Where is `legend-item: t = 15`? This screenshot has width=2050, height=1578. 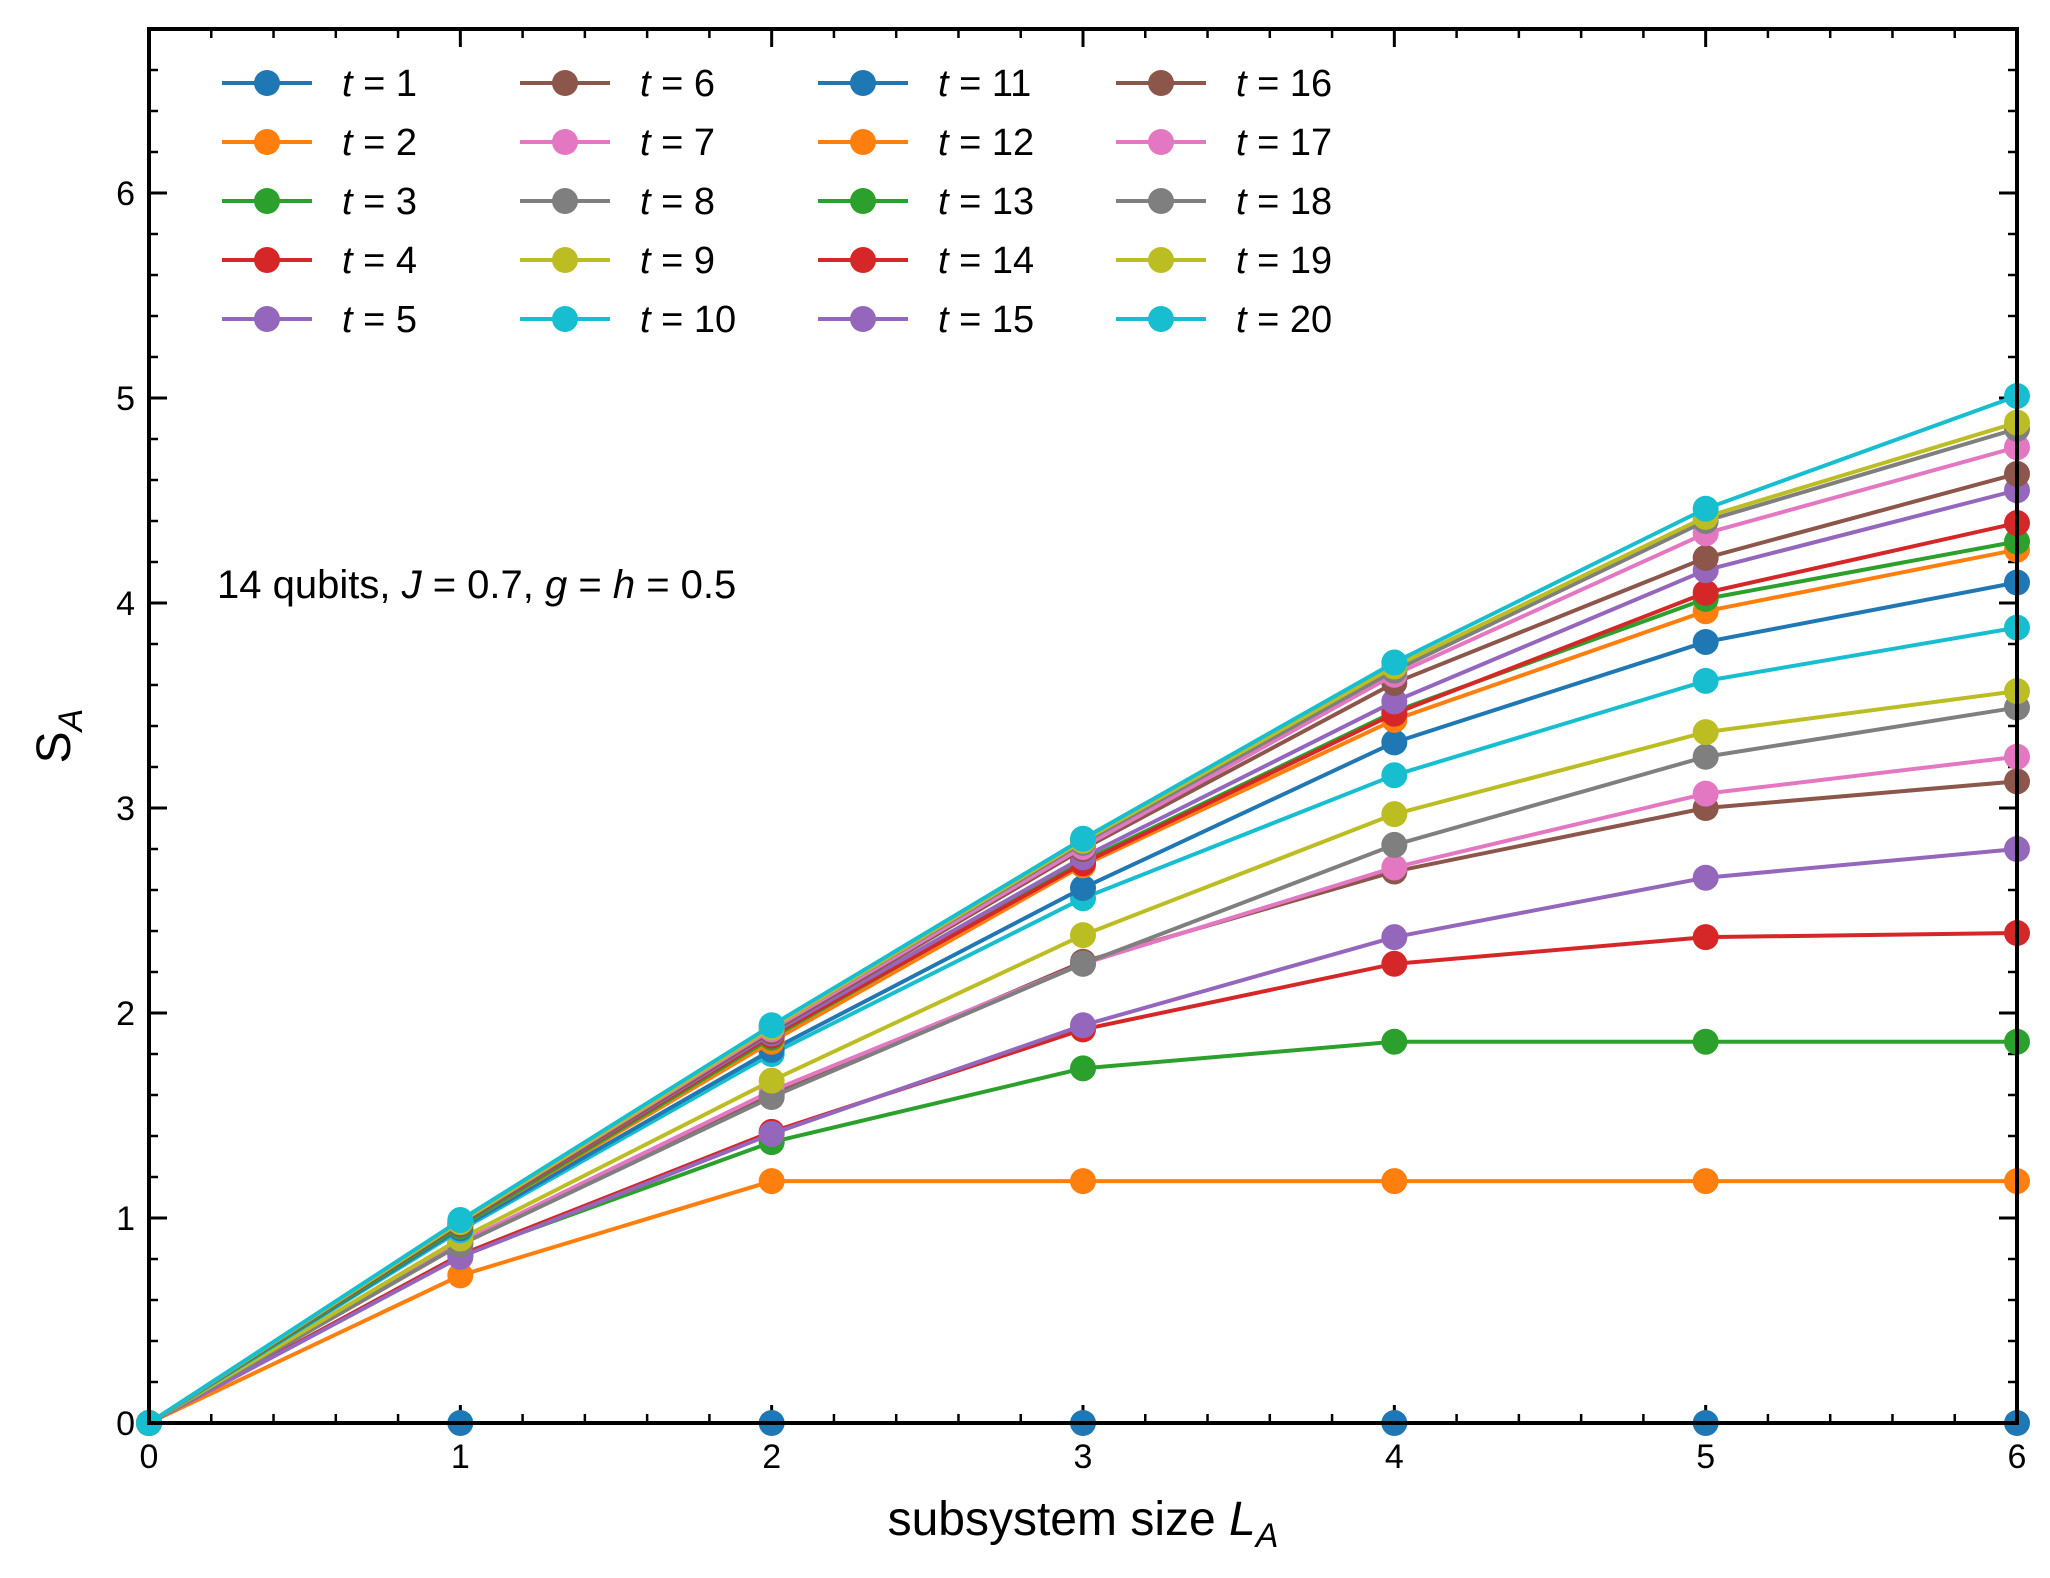
legend-item: t = 15 is located at coordinates (926, 320).